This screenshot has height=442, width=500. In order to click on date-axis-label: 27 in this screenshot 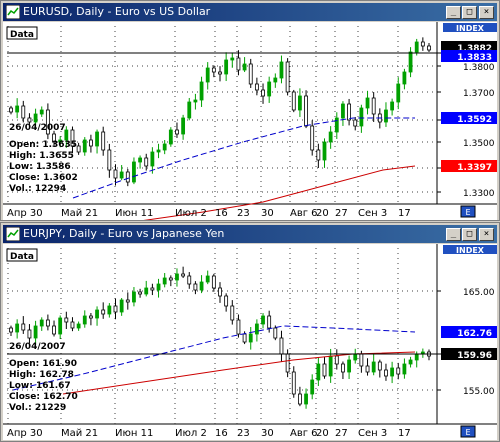, I will do `click(341, 433)`.